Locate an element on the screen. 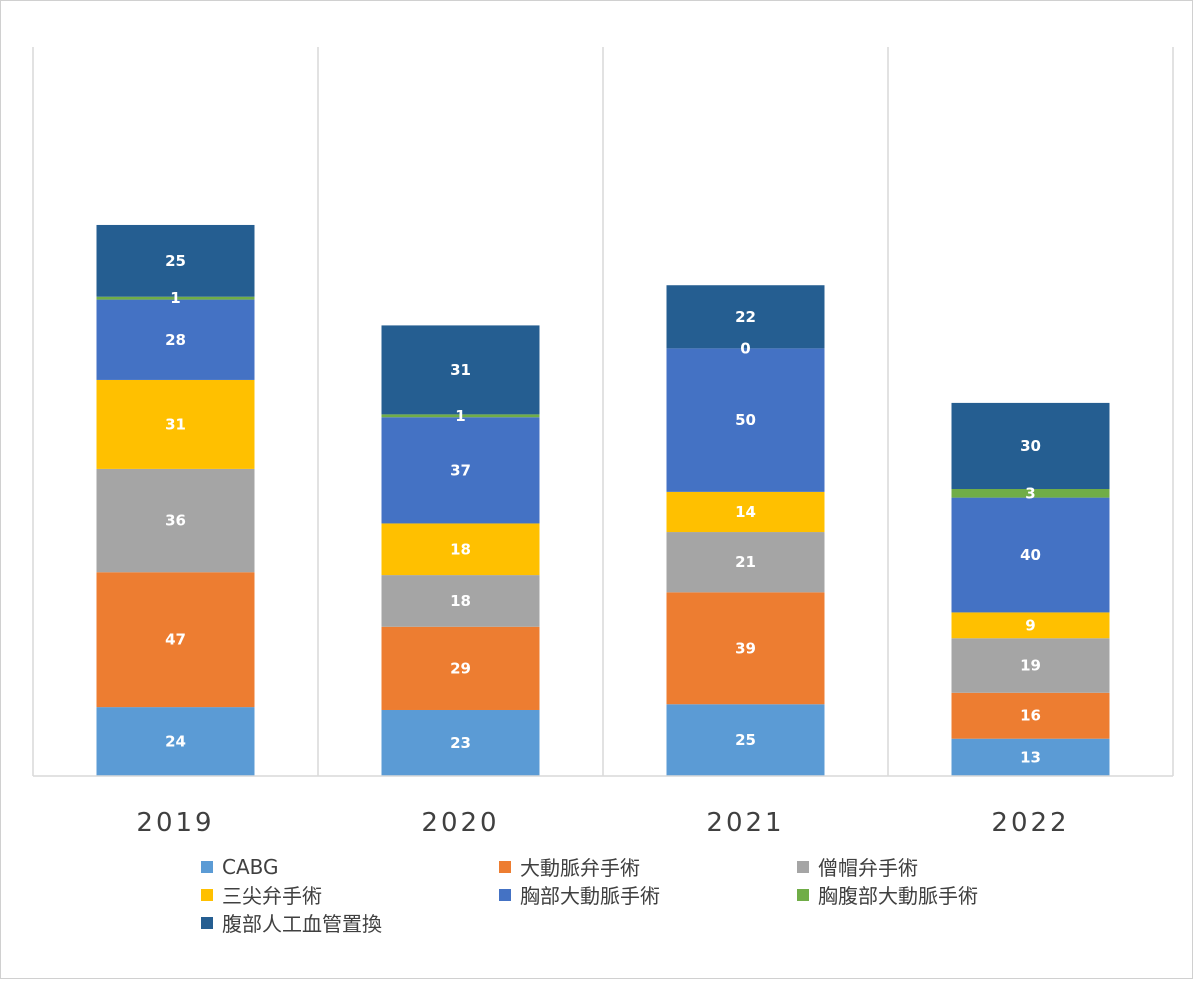 This screenshot has width=1193, height=983. data-label: 37 is located at coordinates (460, 470).